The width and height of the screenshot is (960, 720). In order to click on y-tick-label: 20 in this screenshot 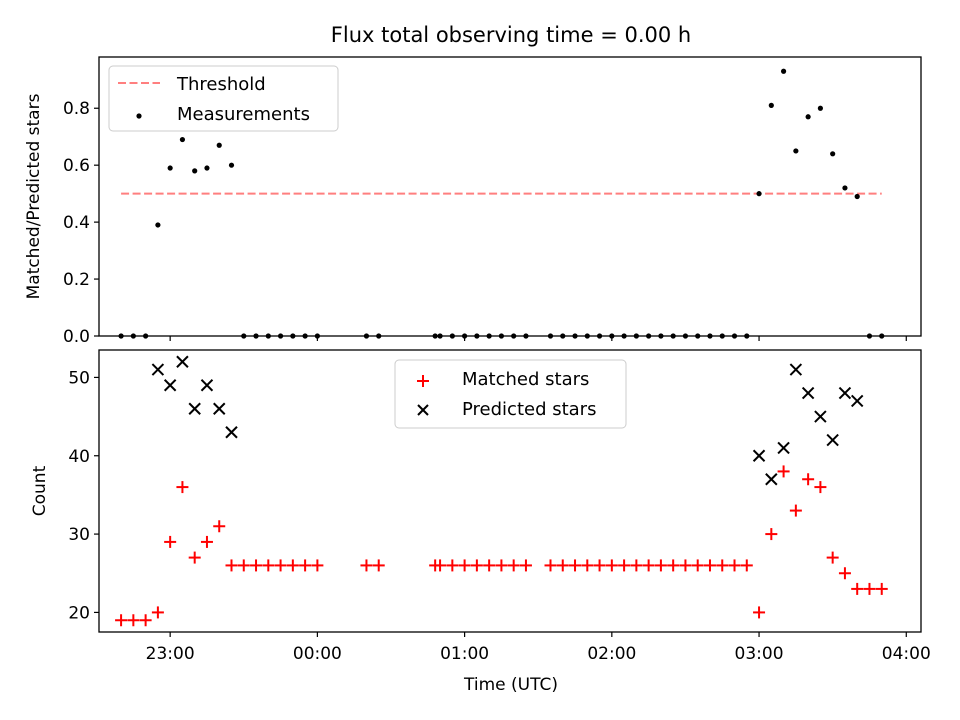, I will do `click(79, 613)`.